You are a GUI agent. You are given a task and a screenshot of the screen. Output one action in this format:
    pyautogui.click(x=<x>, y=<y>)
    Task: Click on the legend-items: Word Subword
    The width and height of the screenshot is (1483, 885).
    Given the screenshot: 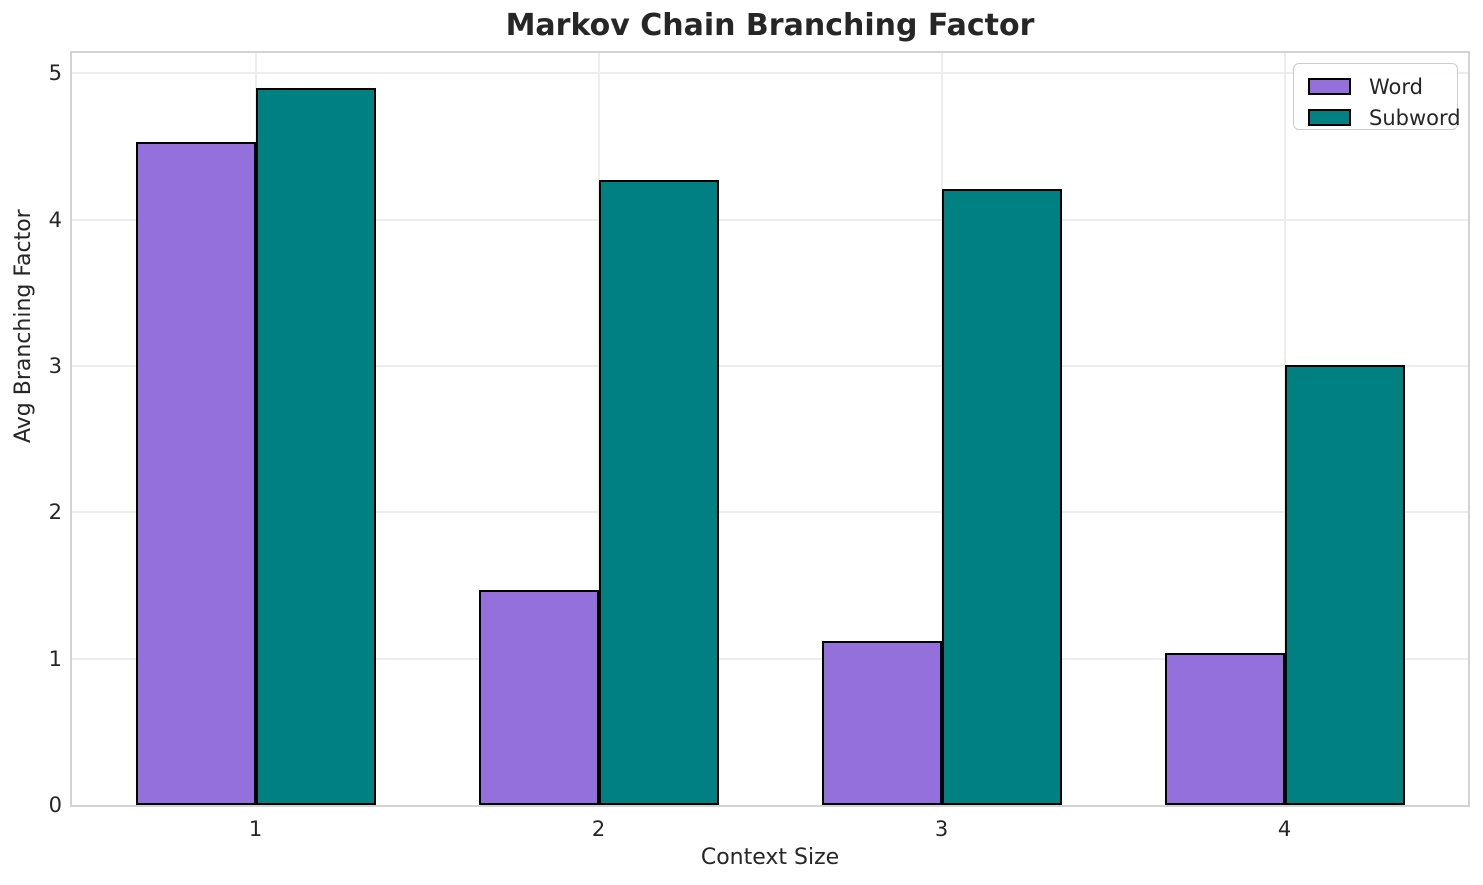 What is the action you would take?
    pyautogui.click(x=1377, y=102)
    